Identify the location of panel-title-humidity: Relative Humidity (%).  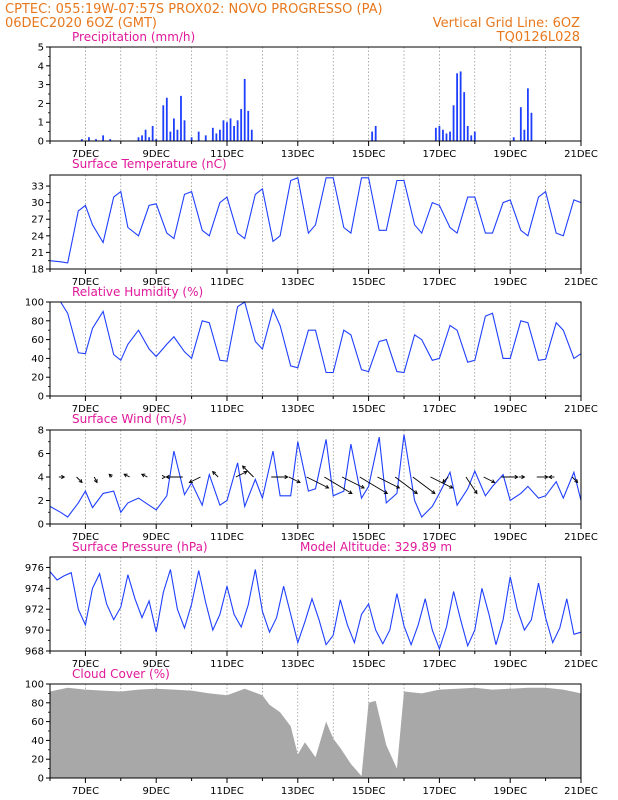
(137, 292).